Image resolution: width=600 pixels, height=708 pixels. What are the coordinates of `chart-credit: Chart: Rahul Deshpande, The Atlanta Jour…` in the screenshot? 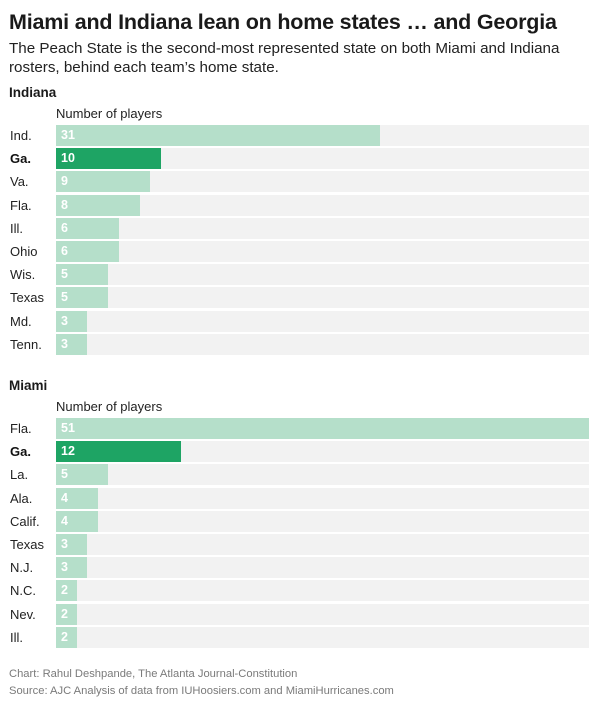 It's located at (153, 674).